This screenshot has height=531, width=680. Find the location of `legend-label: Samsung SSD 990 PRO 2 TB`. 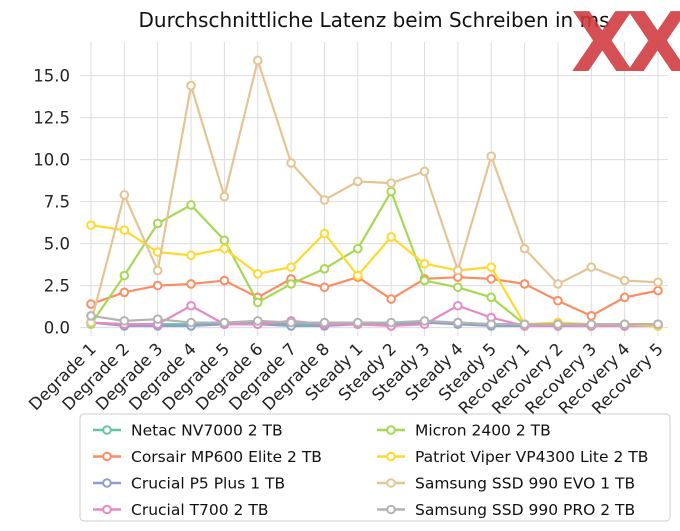

legend-label: Samsung SSD 990 PRO 2 TB is located at coordinates (525, 510).